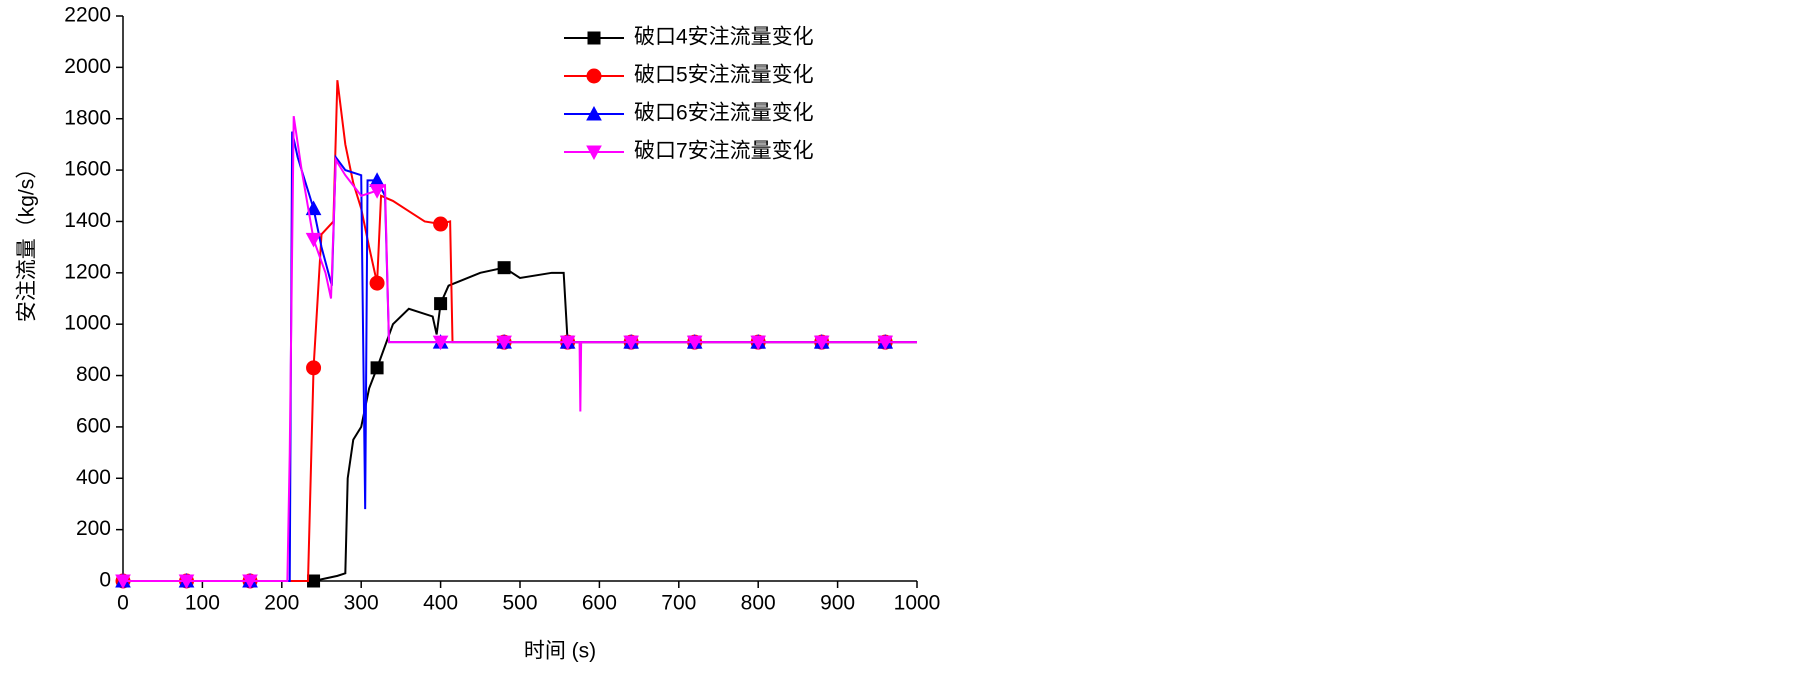  What do you see at coordinates (281, 603) in the screenshot?
I see `x-tick-label: 200` at bounding box center [281, 603].